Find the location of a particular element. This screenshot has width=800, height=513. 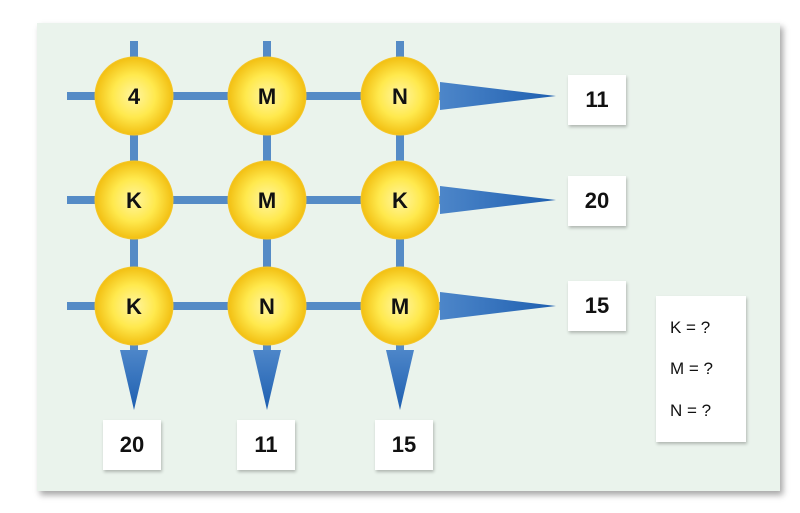

question-k: K = ? is located at coordinates (690, 327).